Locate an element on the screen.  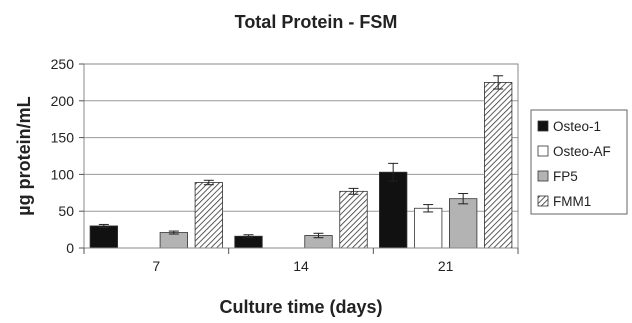
legend-label-fp5: FP5 is located at coordinates (565, 176).